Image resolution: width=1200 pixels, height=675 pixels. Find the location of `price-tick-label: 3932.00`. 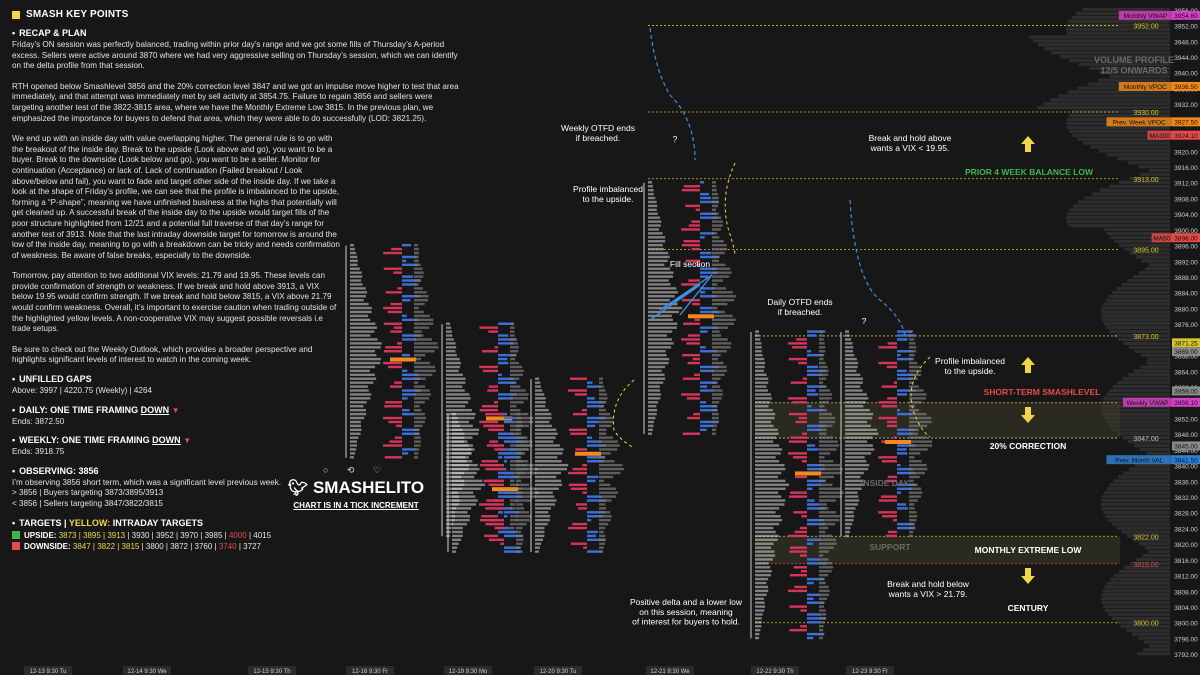

price-tick-label: 3932.00 is located at coordinates (1186, 105).